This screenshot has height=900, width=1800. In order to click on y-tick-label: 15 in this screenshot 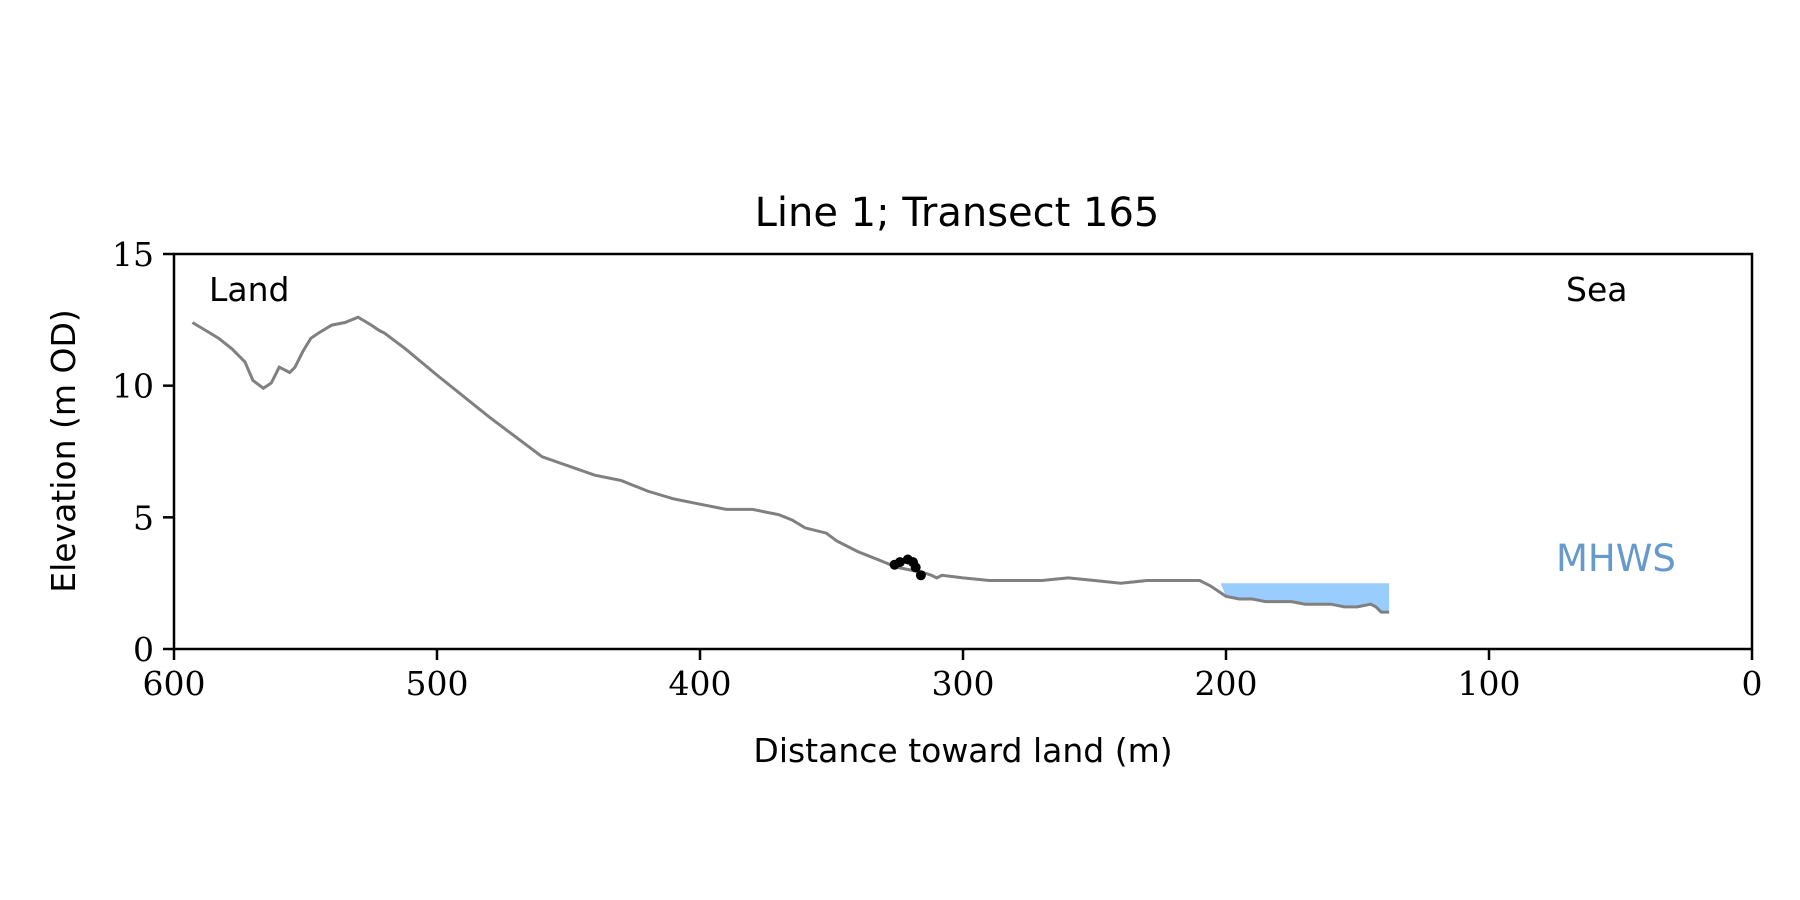, I will do `click(133, 254)`.